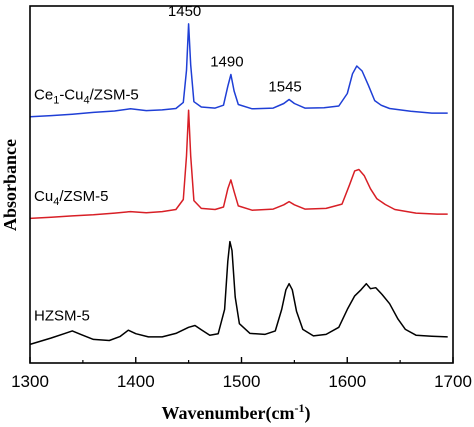 This screenshot has width=474, height=427. What do you see at coordinates (10, 185) in the screenshot?
I see `y-axis-title: Absorbance` at bounding box center [10, 185].